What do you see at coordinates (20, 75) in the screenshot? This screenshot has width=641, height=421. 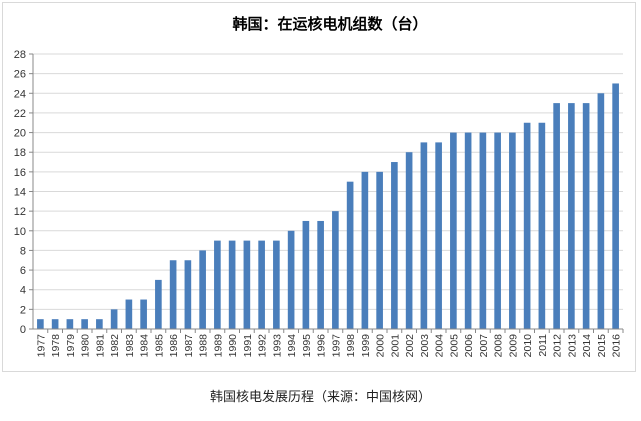 I see `y-tick-label: 26` at bounding box center [20, 75].